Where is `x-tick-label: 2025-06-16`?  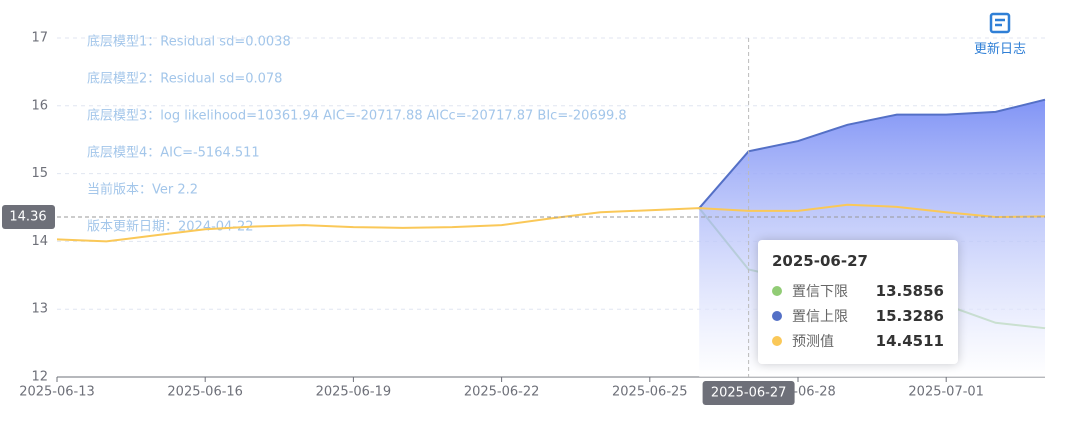
x-tick-label: 2025-06-16 is located at coordinates (205, 392).